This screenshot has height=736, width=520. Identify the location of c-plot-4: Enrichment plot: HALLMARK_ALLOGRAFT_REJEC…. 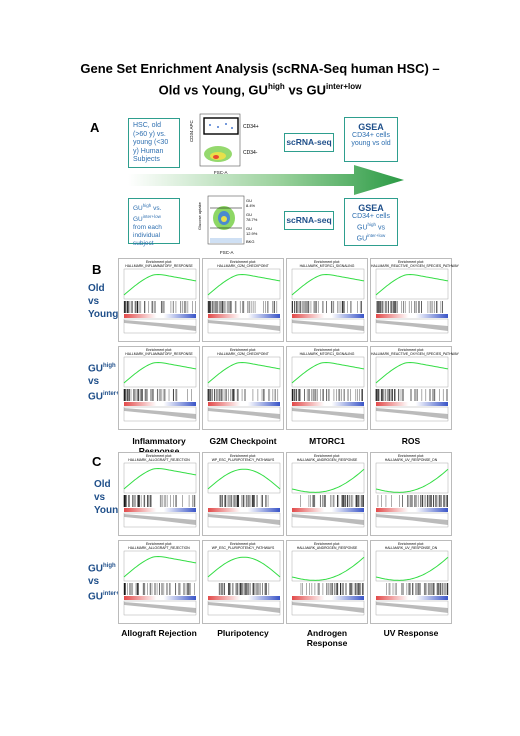
(159, 582).